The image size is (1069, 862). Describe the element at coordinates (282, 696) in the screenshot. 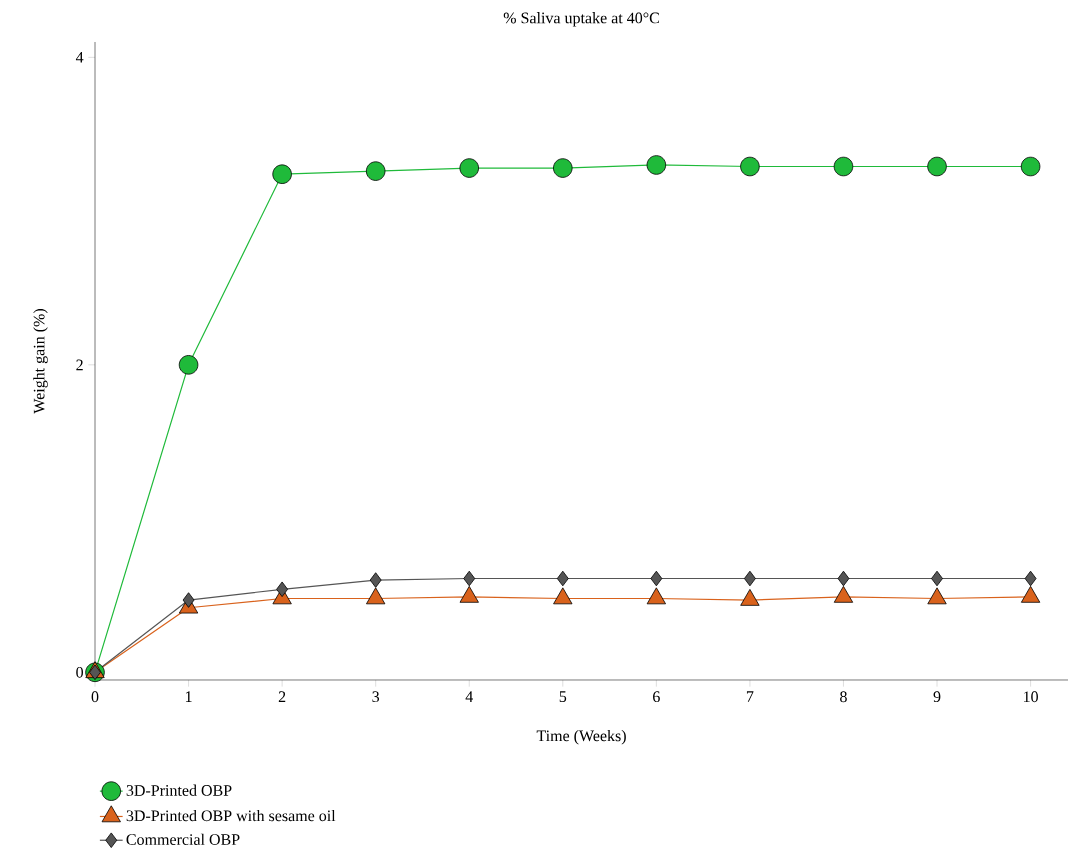

I see `x-tick-label: 2` at that location.